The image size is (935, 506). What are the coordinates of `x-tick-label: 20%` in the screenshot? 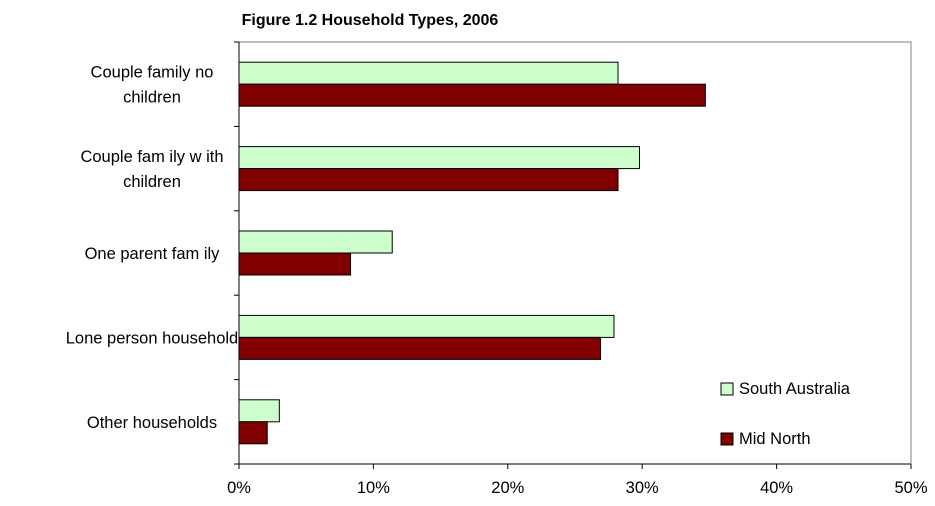 It's located at (507, 488).